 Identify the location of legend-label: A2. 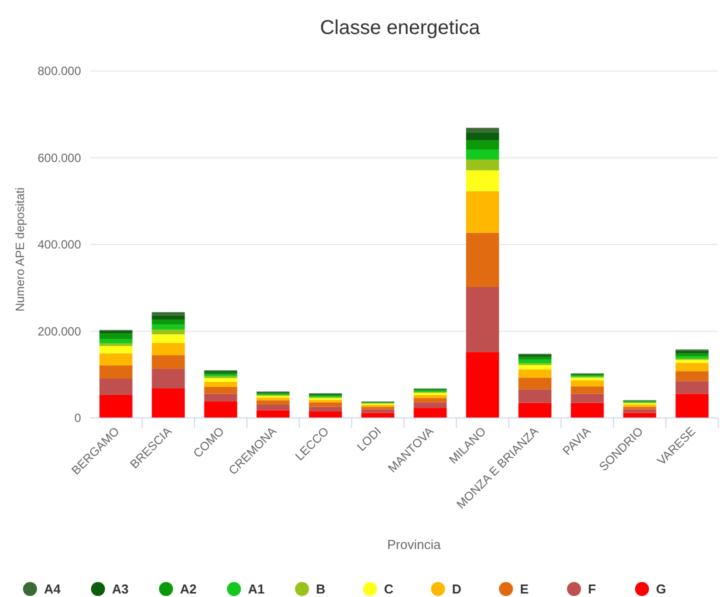
(188, 589).